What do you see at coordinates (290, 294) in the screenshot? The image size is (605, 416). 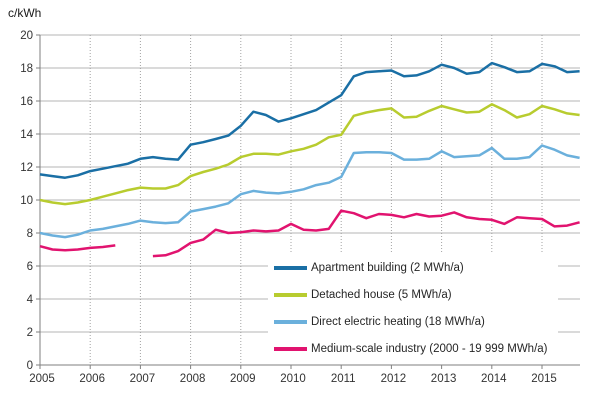 I see `legend-swatch-detached-house` at bounding box center [290, 294].